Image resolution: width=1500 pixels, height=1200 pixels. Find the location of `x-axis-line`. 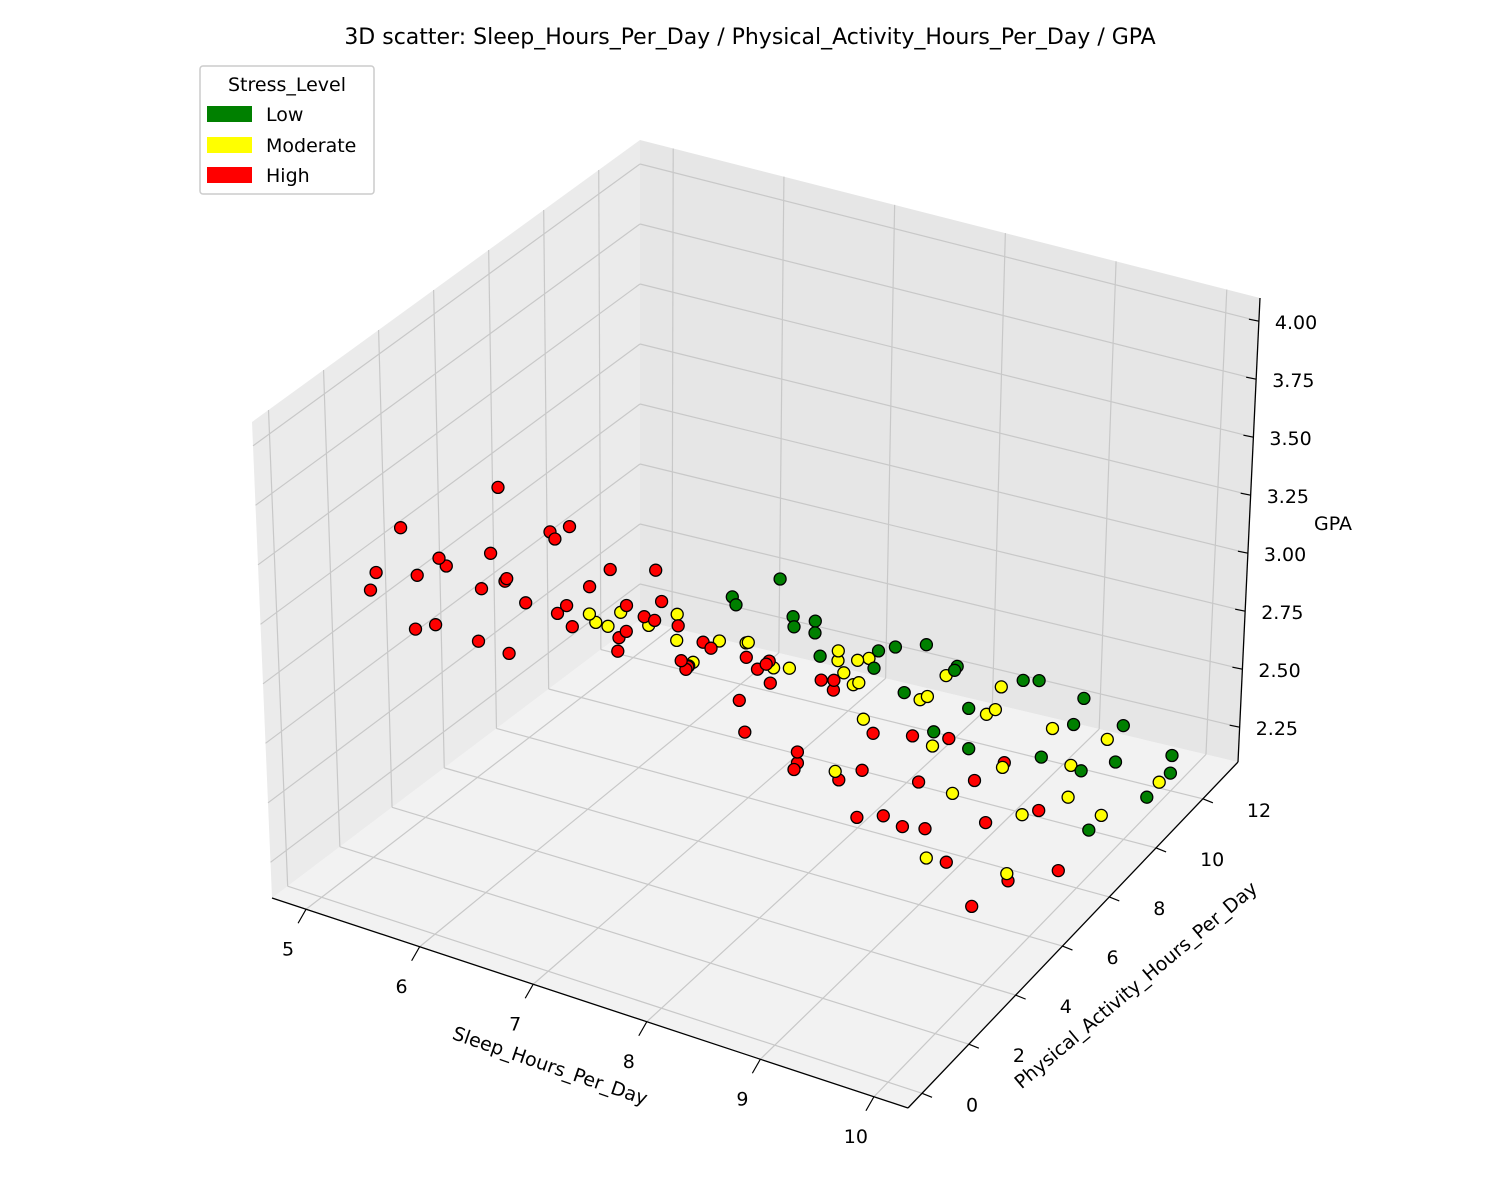

x-axis-line is located at coordinates (590, 1003).